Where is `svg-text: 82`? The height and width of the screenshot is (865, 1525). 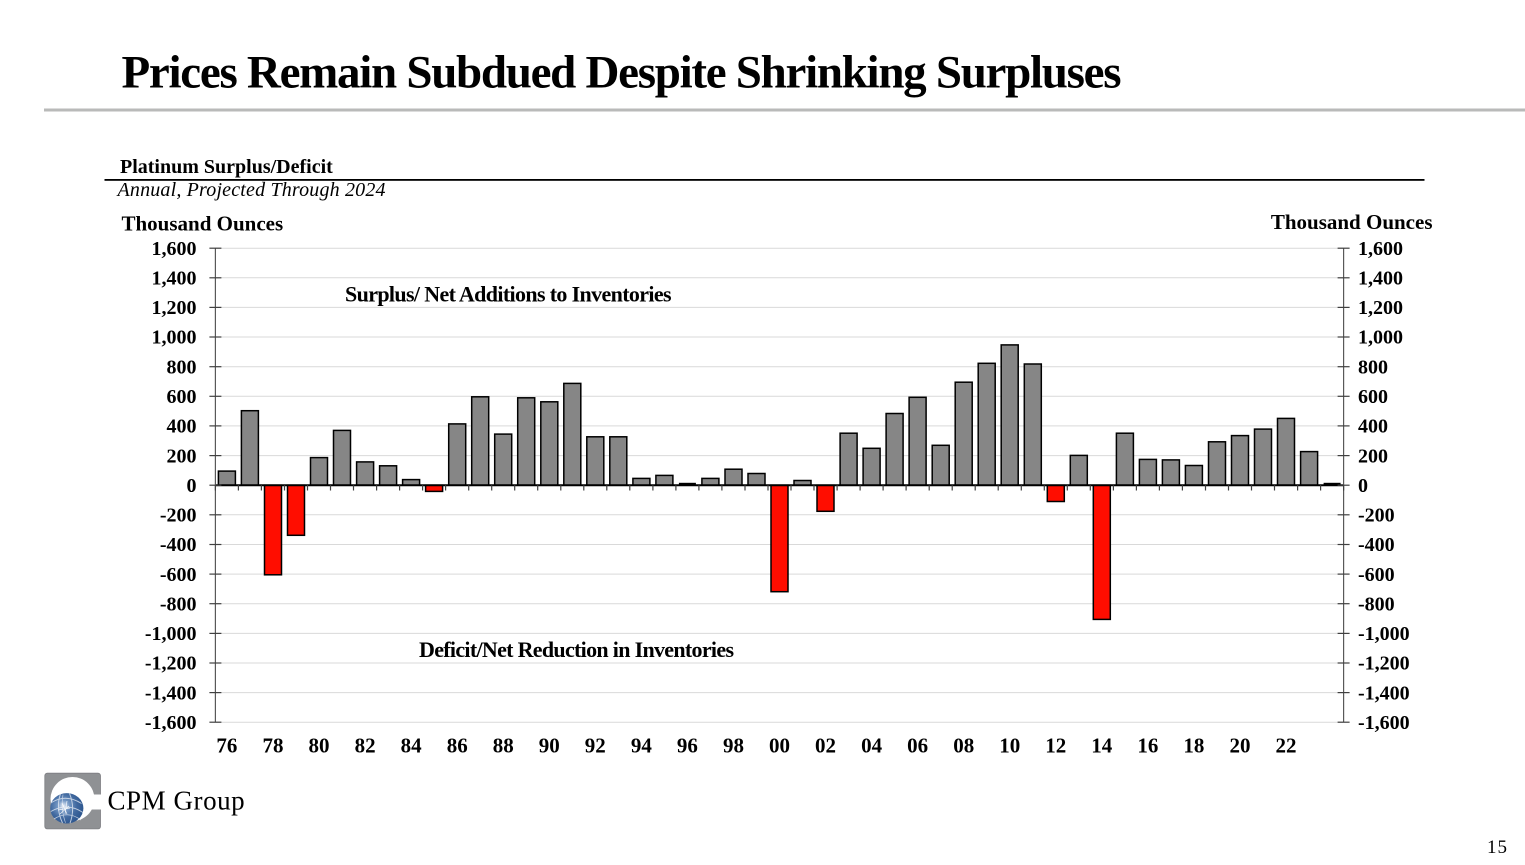
svg-text: 82 is located at coordinates (365, 746).